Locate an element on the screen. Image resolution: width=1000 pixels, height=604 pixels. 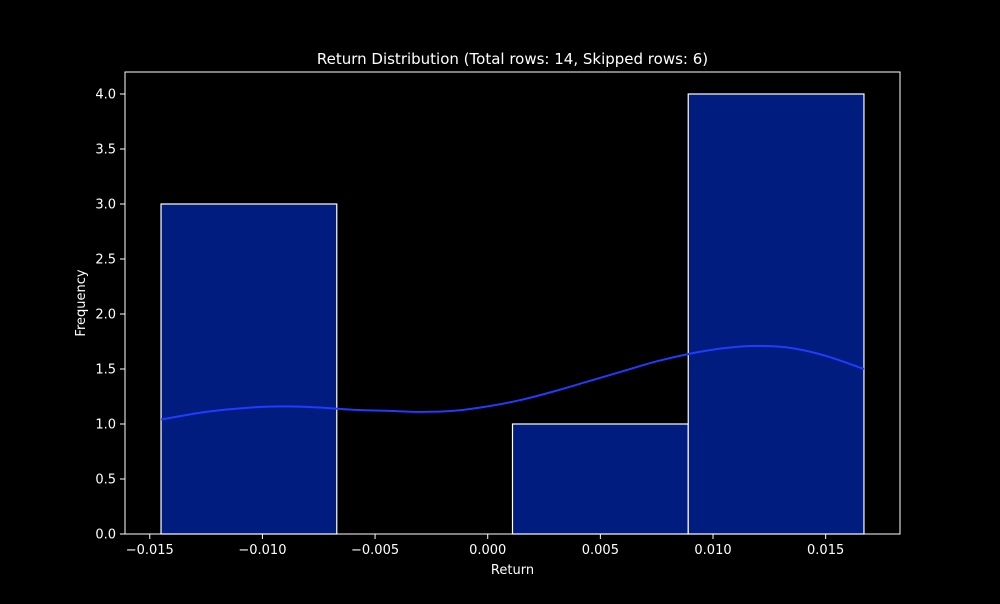
x-tick-label: 0.010 is located at coordinates (712, 550).